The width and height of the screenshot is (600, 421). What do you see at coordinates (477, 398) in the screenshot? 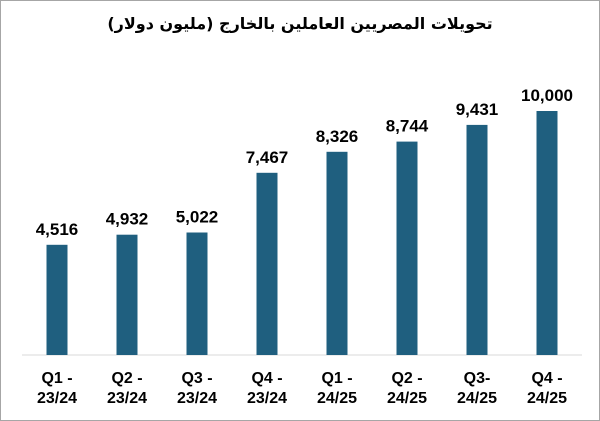
I see `x-tick-label-7-line-2: 24/25` at bounding box center [477, 398].